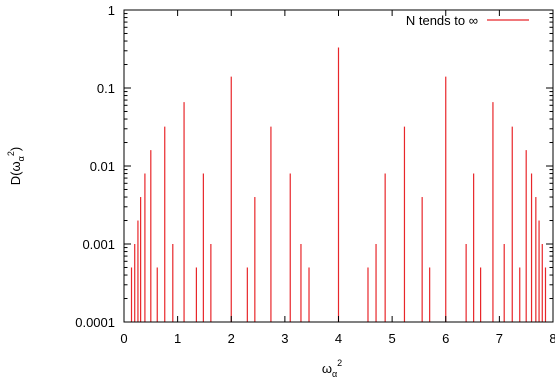 Image resolution: width=555 pixels, height=383 pixels. I want to click on y-axis-label-superscript: 2, so click(11, 153).